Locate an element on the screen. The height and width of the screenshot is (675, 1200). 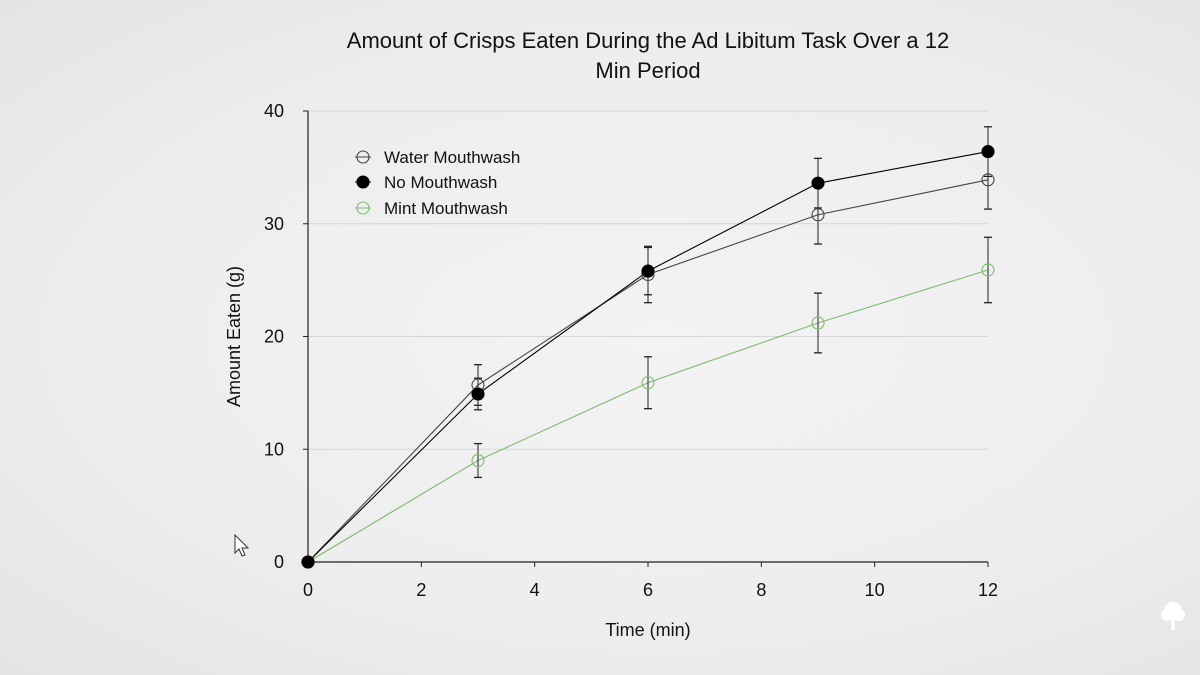
x-tick-label: 10 is located at coordinates (875, 590).